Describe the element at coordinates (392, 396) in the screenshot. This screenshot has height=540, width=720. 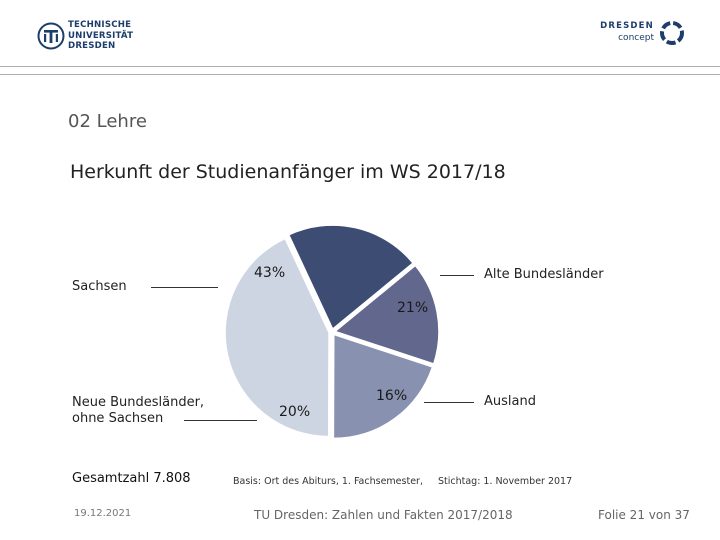
I see `slice-value-label-ausland: 16%` at that location.